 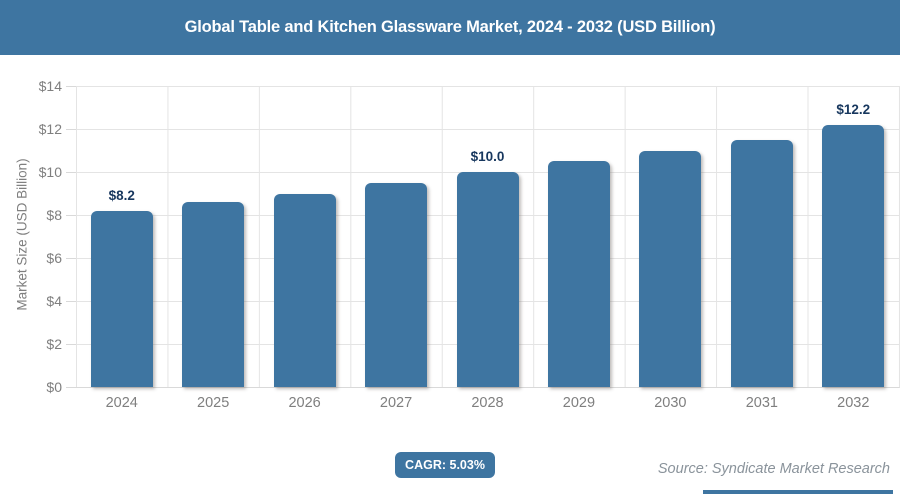 I want to click on bar-2028, so click(x=487, y=279).